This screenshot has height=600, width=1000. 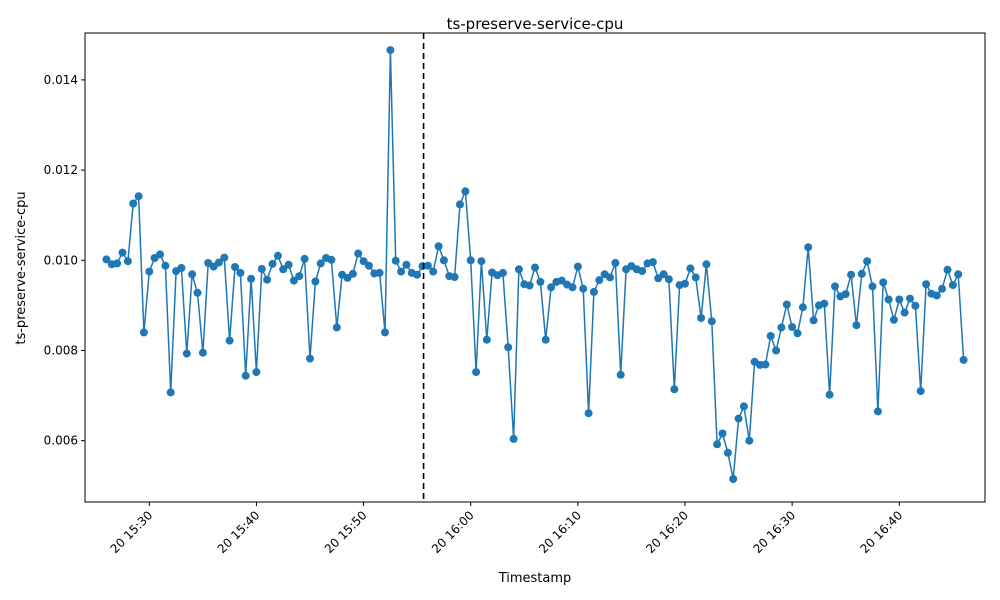 I want to click on y-axis-label: ts-preserve-service-cpu, so click(x=21, y=267).